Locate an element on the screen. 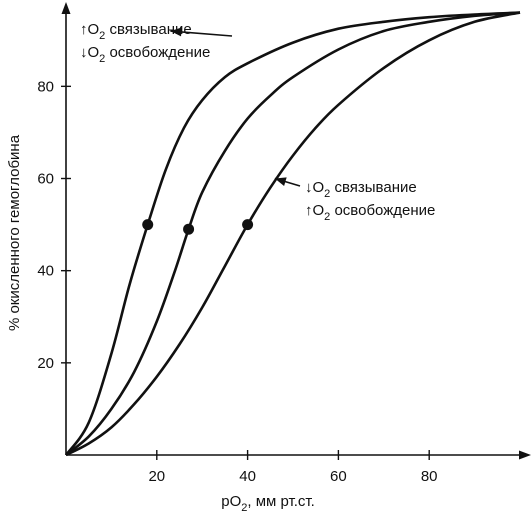 This screenshot has width=531, height=524. annotation-1-line-2: ↓O2 освобождение is located at coordinates (145, 54).